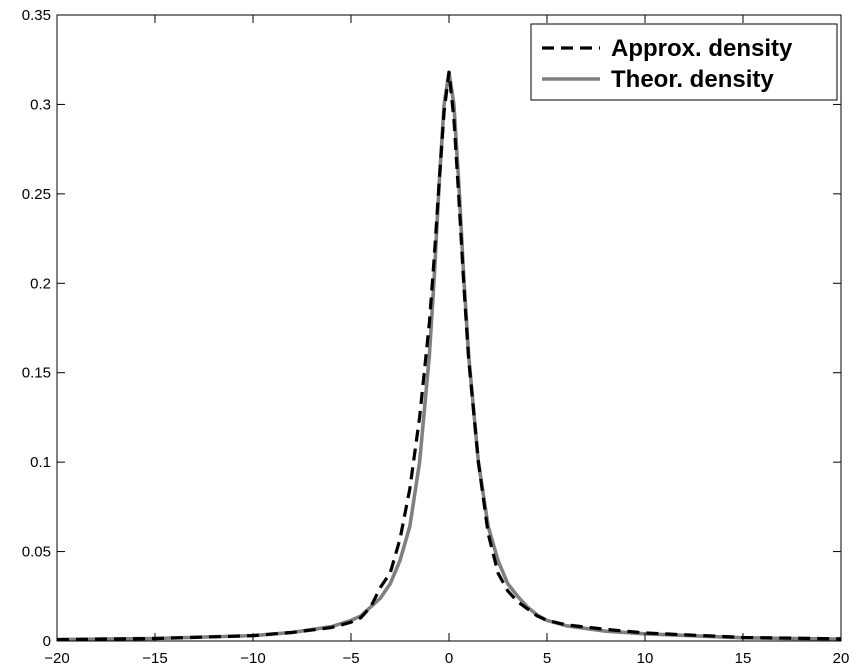 The height and width of the screenshot is (671, 862). Describe the element at coordinates (154, 658) in the screenshot. I see `x-tick-label: −15` at that location.